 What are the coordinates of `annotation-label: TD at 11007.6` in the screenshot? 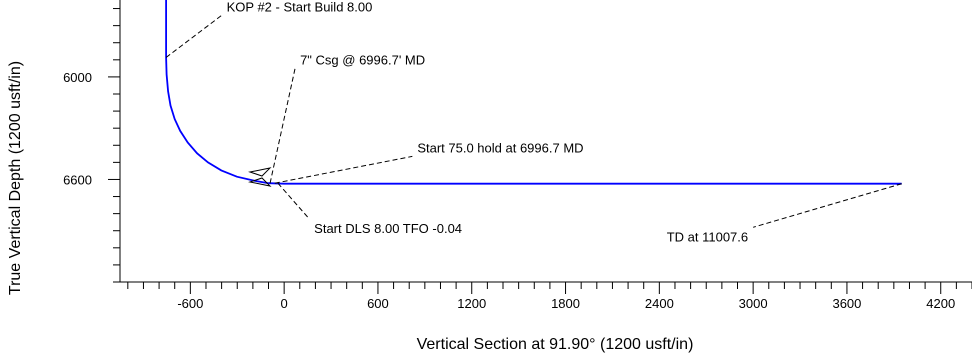 It's located at (707, 236).